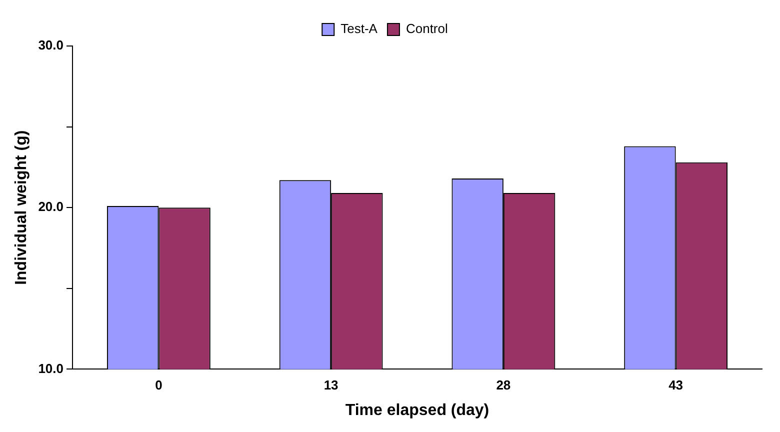 Image resolution: width=780 pixels, height=432 pixels. Describe the element at coordinates (676, 385) in the screenshot. I see `x-tick-label: 43` at that location.